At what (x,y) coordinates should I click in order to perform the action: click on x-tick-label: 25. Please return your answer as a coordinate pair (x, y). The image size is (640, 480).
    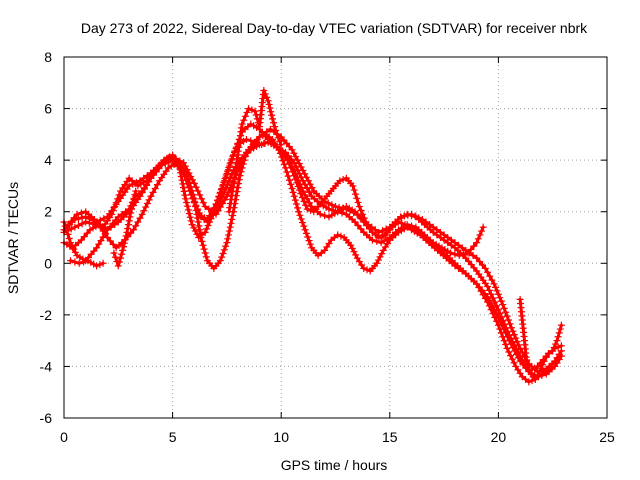
    Looking at the image, I should click on (607, 437).